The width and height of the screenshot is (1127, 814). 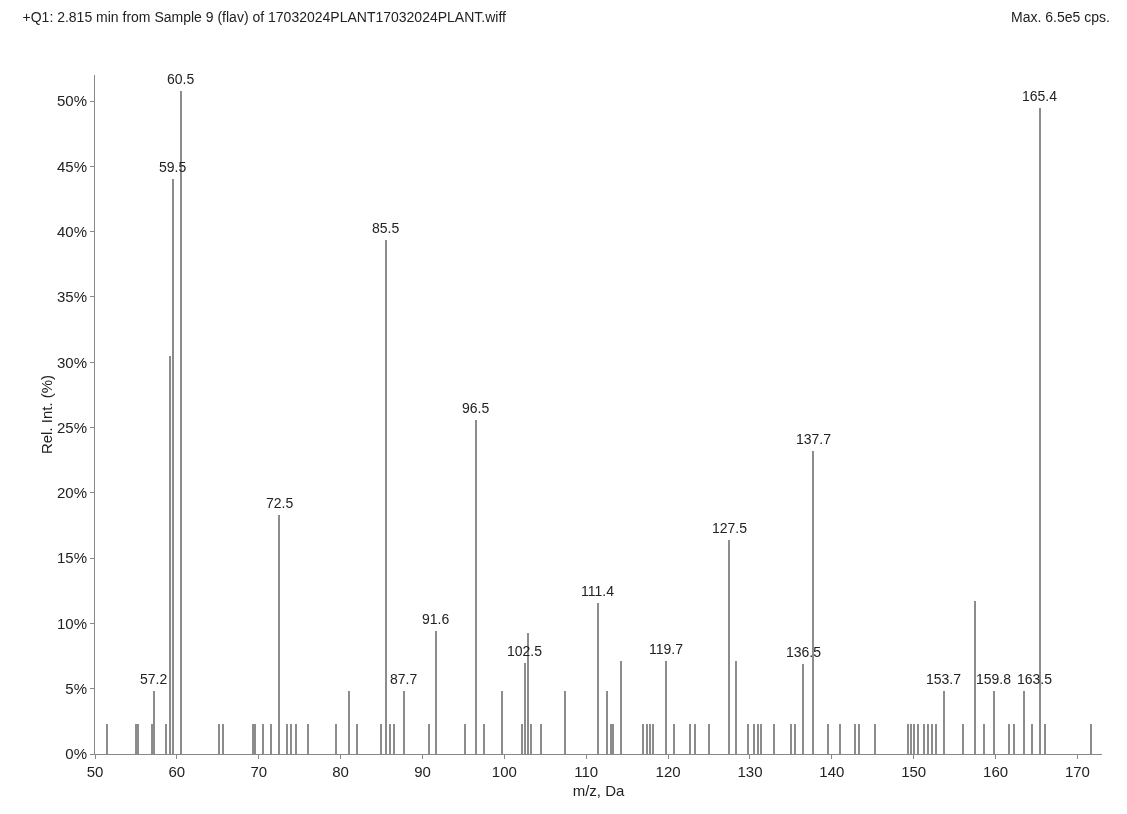 I want to click on text: Max. 6.5e5 cps., so click(x=1060, y=17).